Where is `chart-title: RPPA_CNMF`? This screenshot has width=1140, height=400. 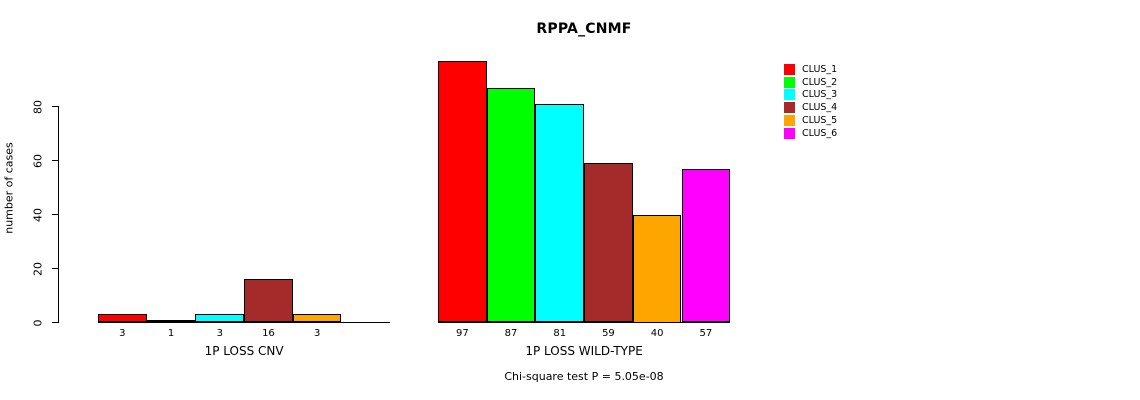 chart-title: RPPA_CNMF is located at coordinates (584, 29).